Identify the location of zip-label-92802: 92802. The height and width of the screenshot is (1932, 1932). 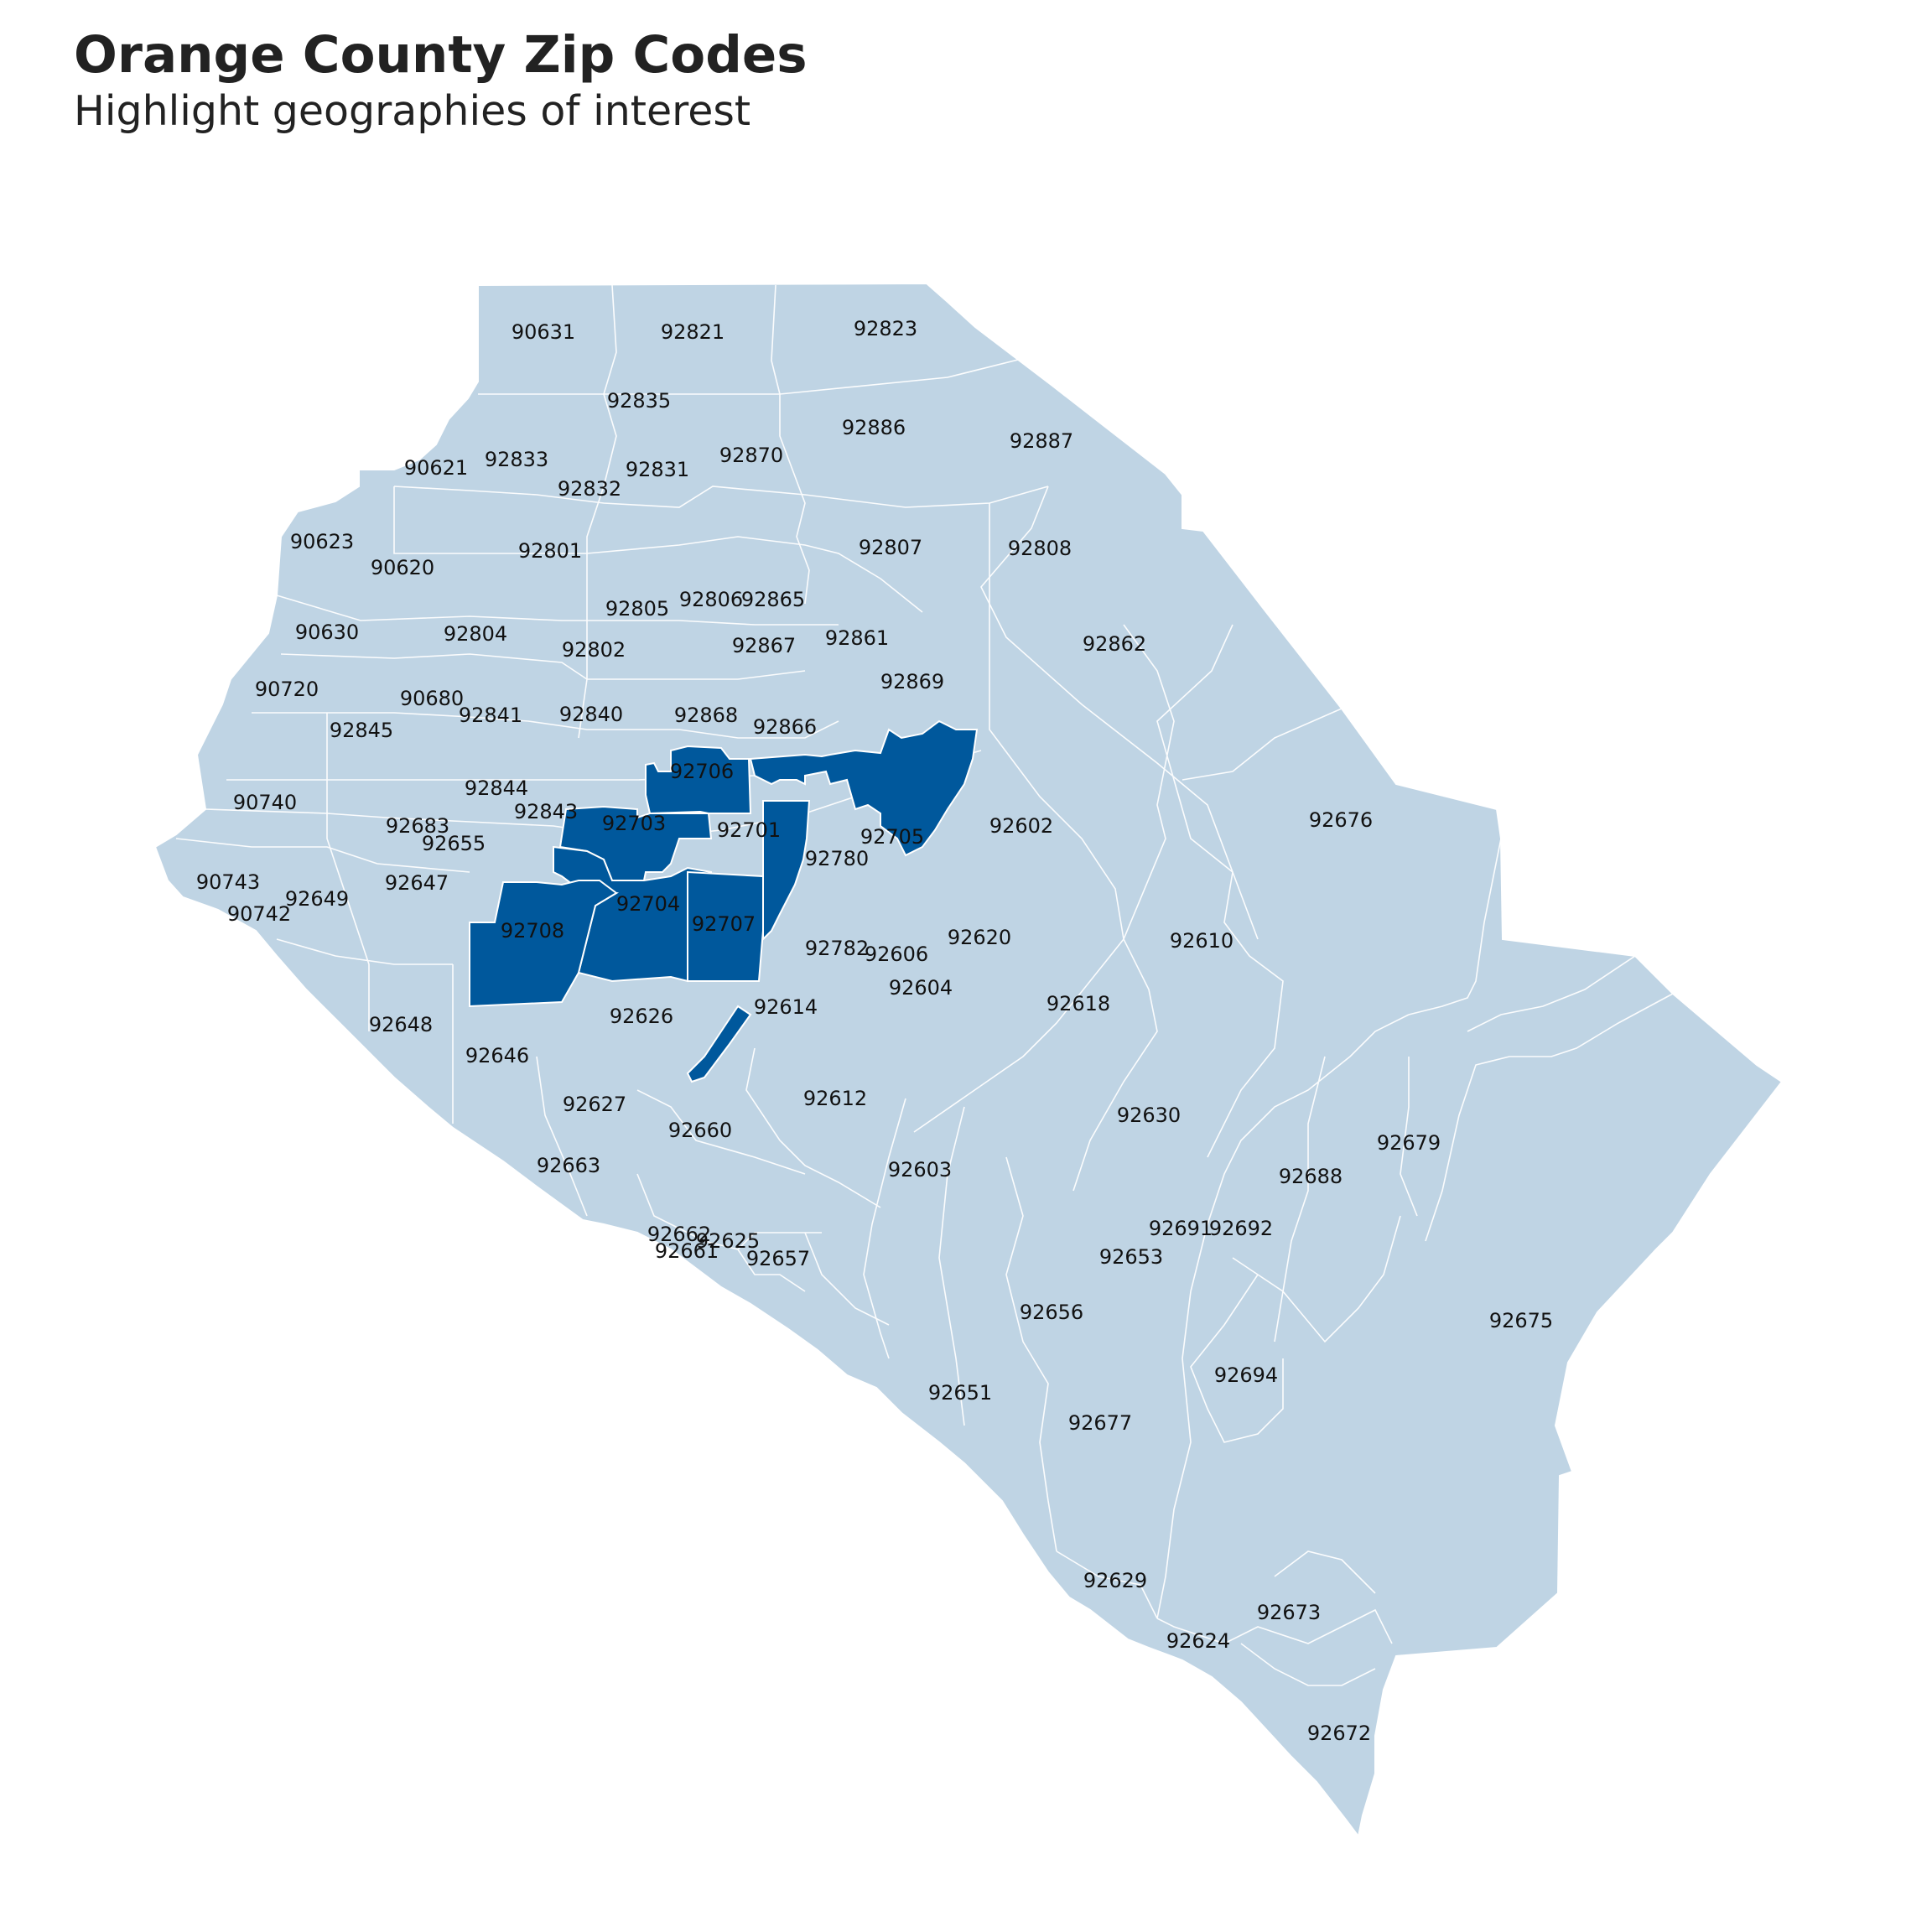
(594, 650).